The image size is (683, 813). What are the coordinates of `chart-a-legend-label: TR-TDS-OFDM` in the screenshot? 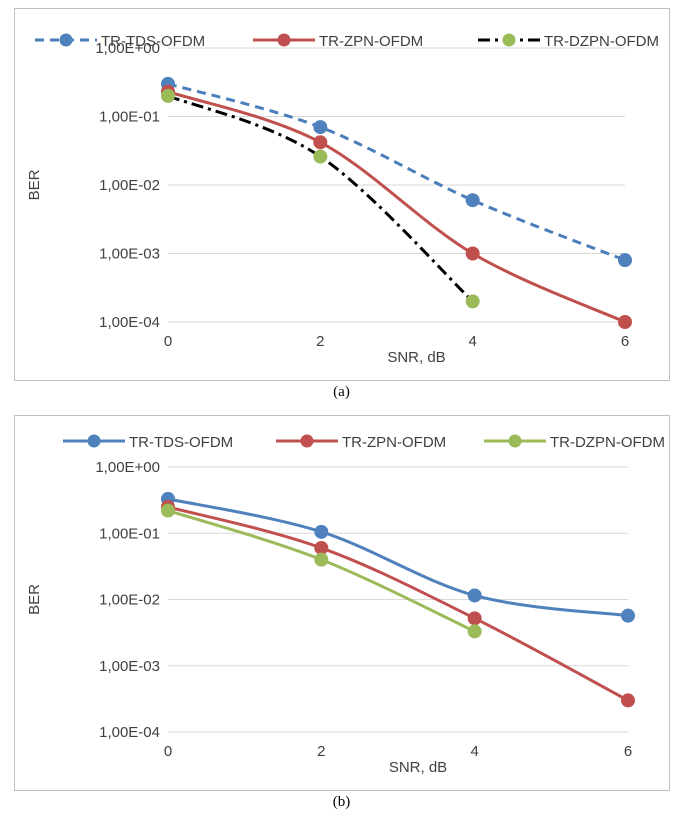 It's located at (153, 41).